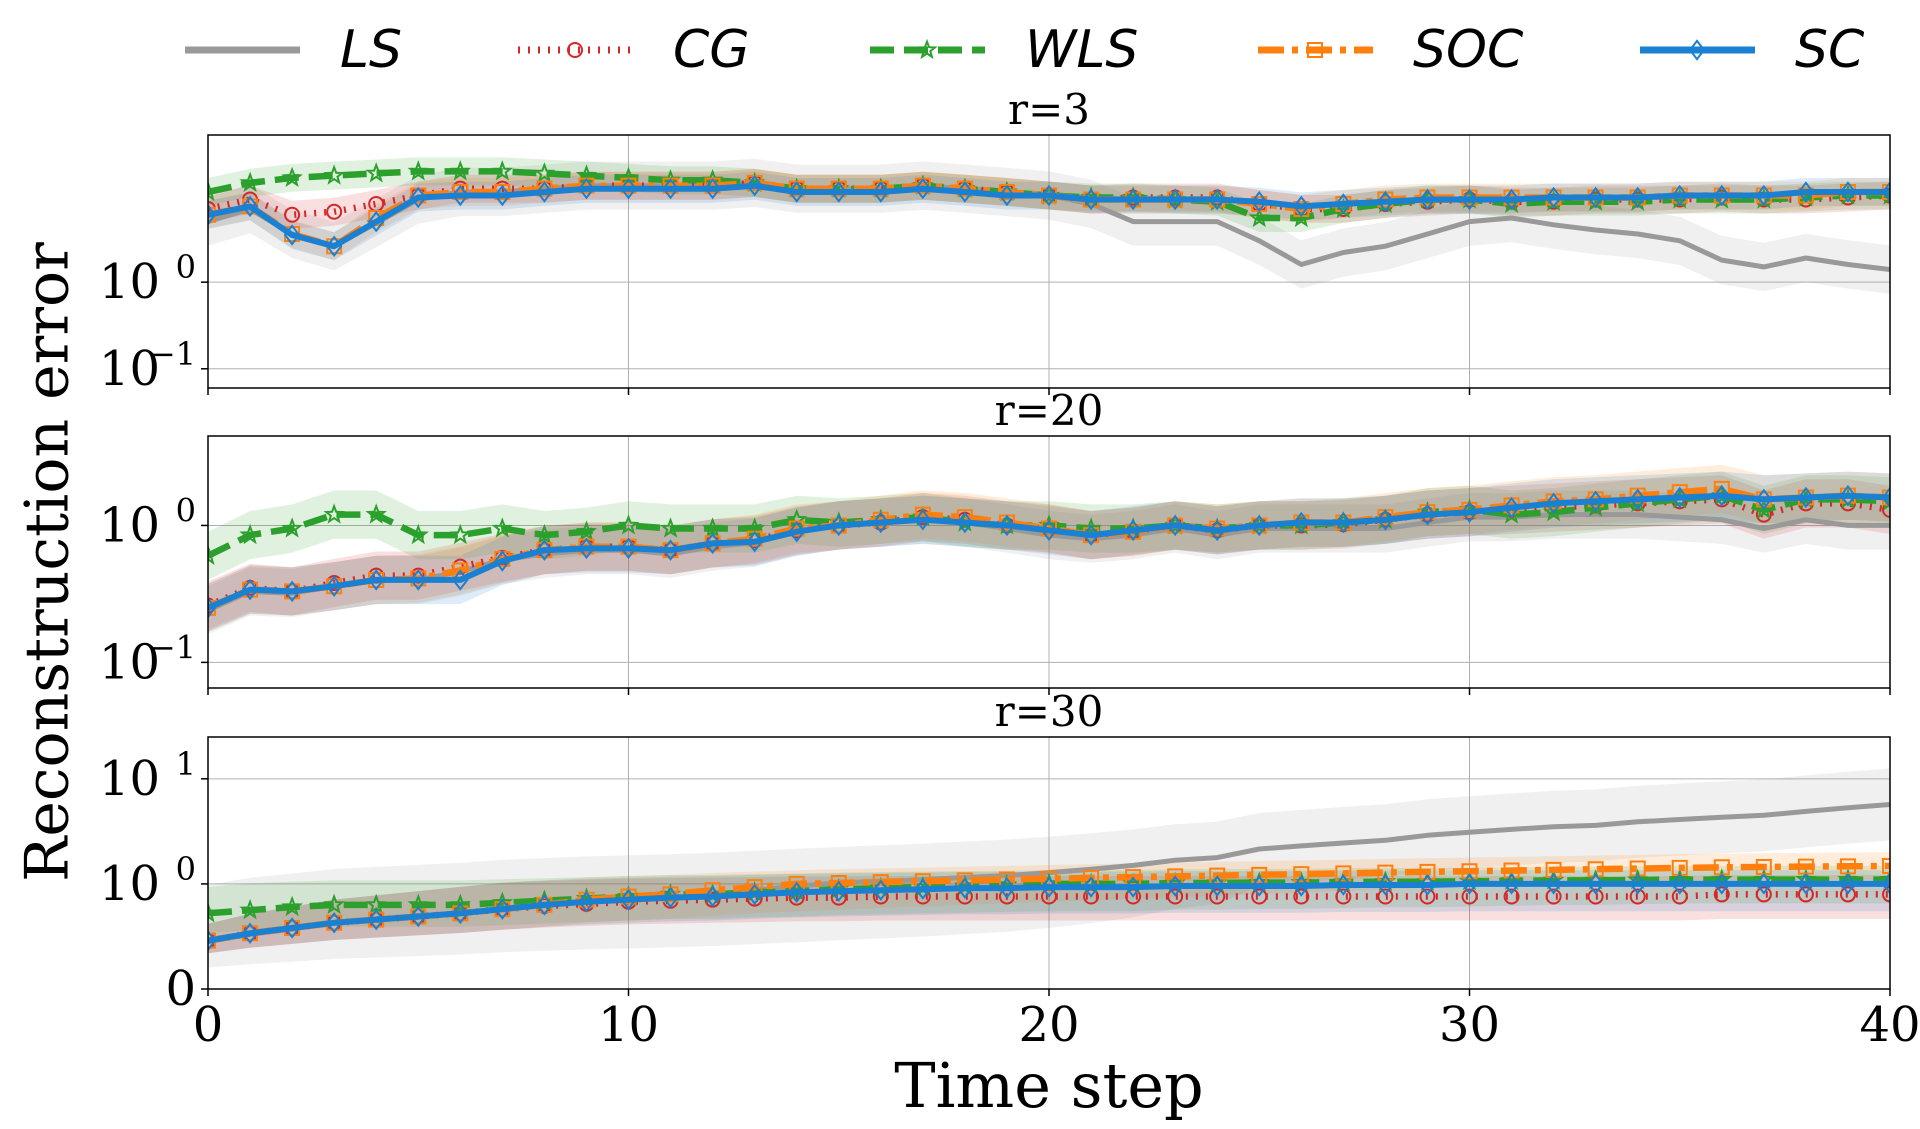 The image size is (1920, 1129). I want to click on legend-item-sc: SC, so click(1752, 50).